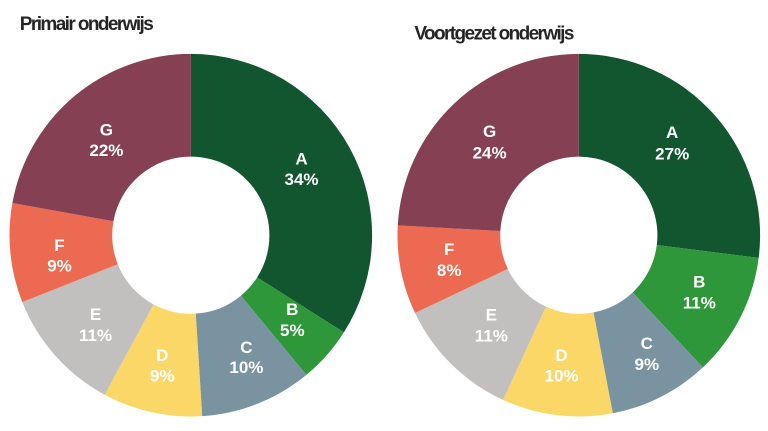  What do you see at coordinates (292, 330) in the screenshot?
I see `svg-text: 5%` at bounding box center [292, 330].